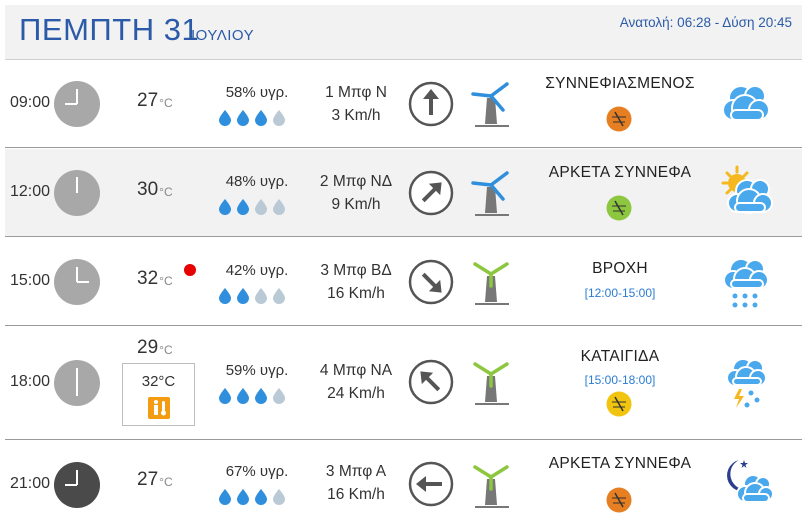  I want to click on sunrise-sunset: Ανατολή: 06:28 - Δύση 20:45, so click(705, 22).